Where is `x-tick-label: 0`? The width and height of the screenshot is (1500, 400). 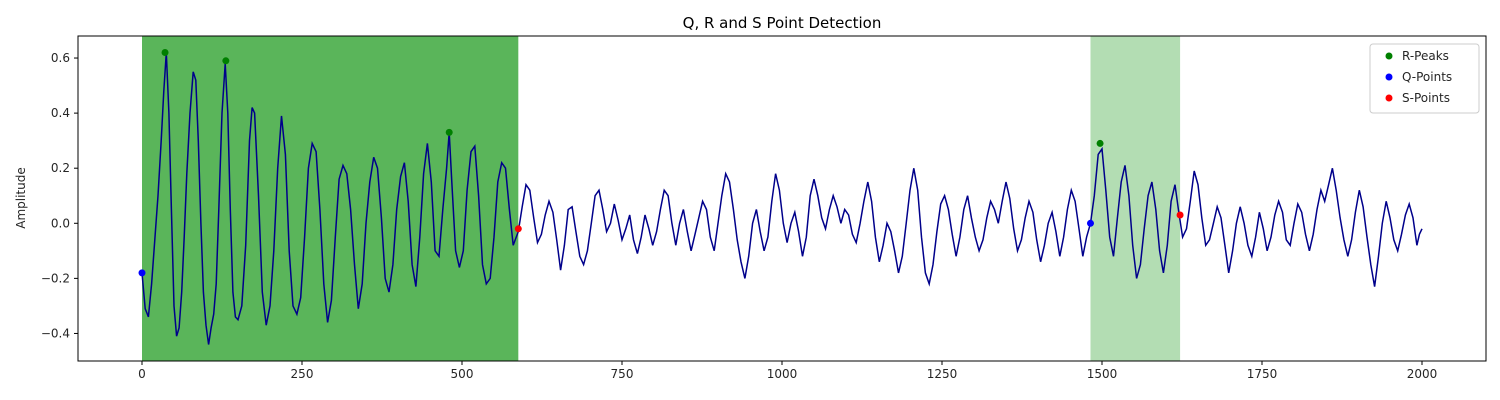 x-tick-label: 0 is located at coordinates (142, 374).